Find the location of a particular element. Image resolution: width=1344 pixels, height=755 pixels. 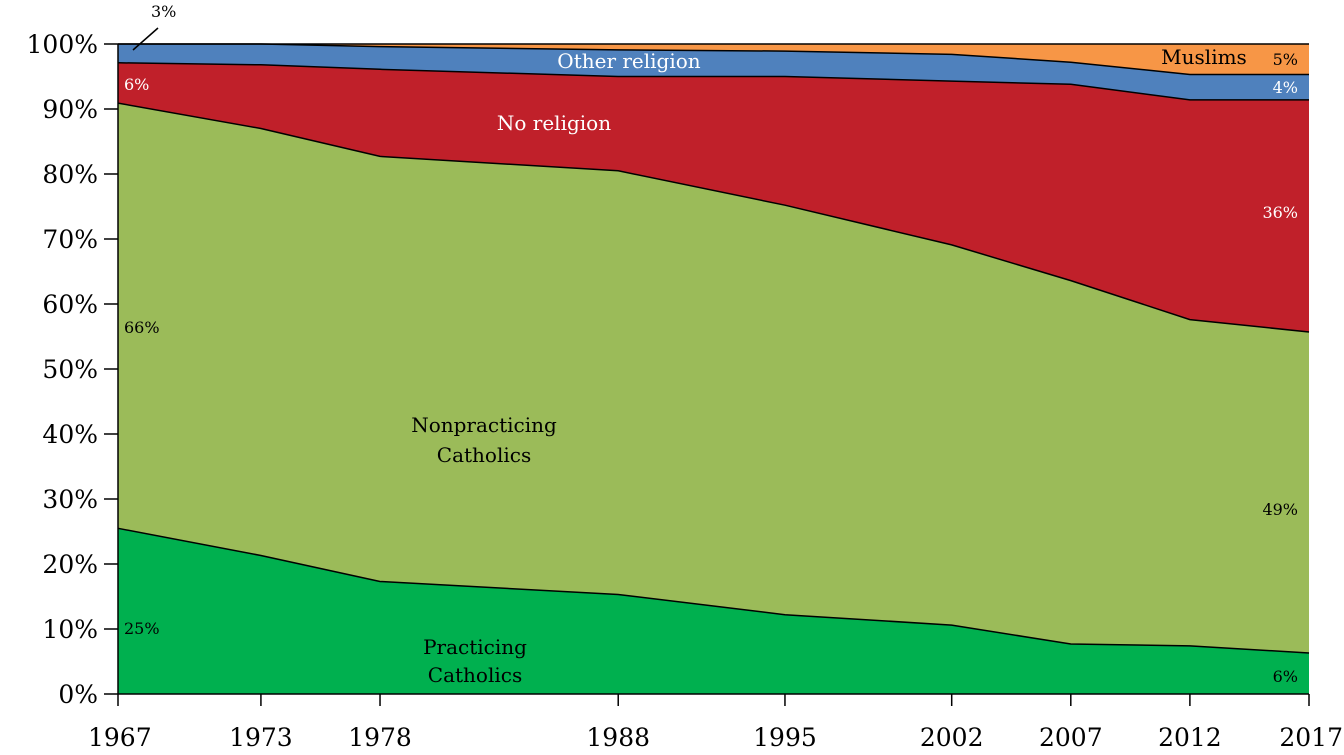

area-other-religion is located at coordinates (713, 72).